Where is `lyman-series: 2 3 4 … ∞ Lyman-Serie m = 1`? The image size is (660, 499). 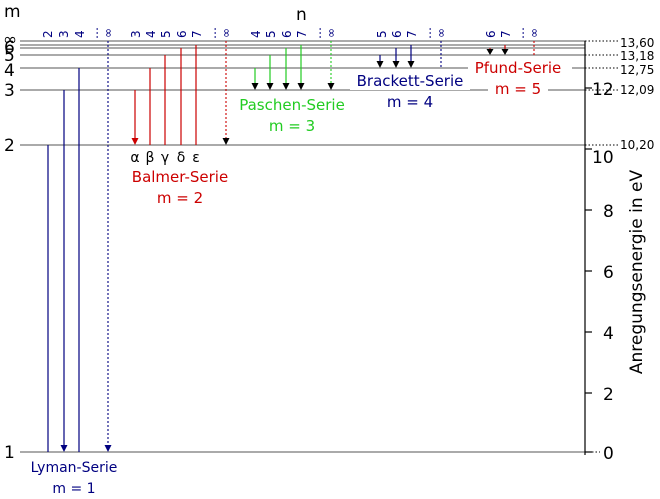 lyman-series: 2 3 4 … ∞ Lyman-Serie m = 1 is located at coordinates (74, 262).